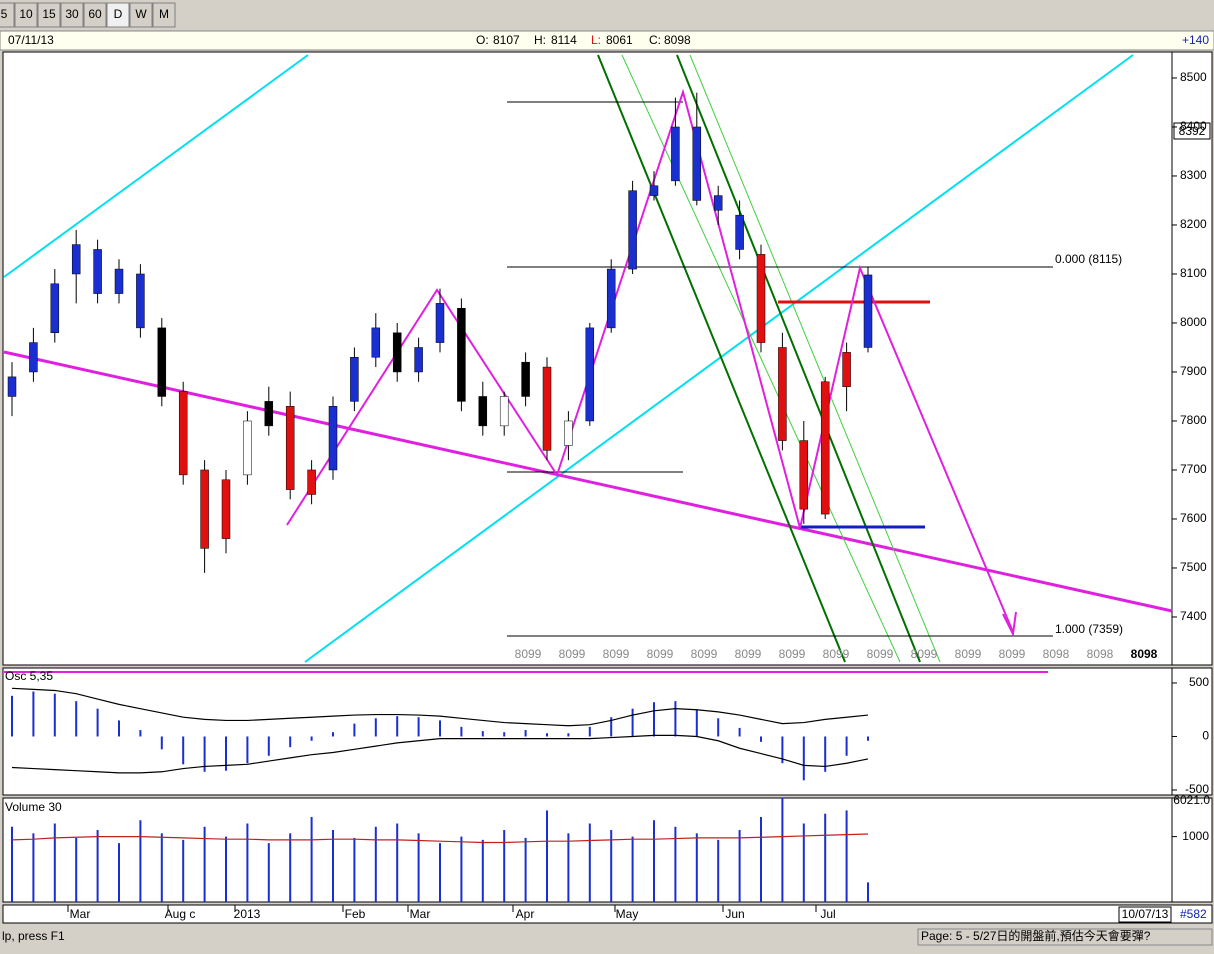 Image resolution: width=1214 pixels, height=954 pixels. I want to click on y-tick-label: 7500, so click(1193, 567).